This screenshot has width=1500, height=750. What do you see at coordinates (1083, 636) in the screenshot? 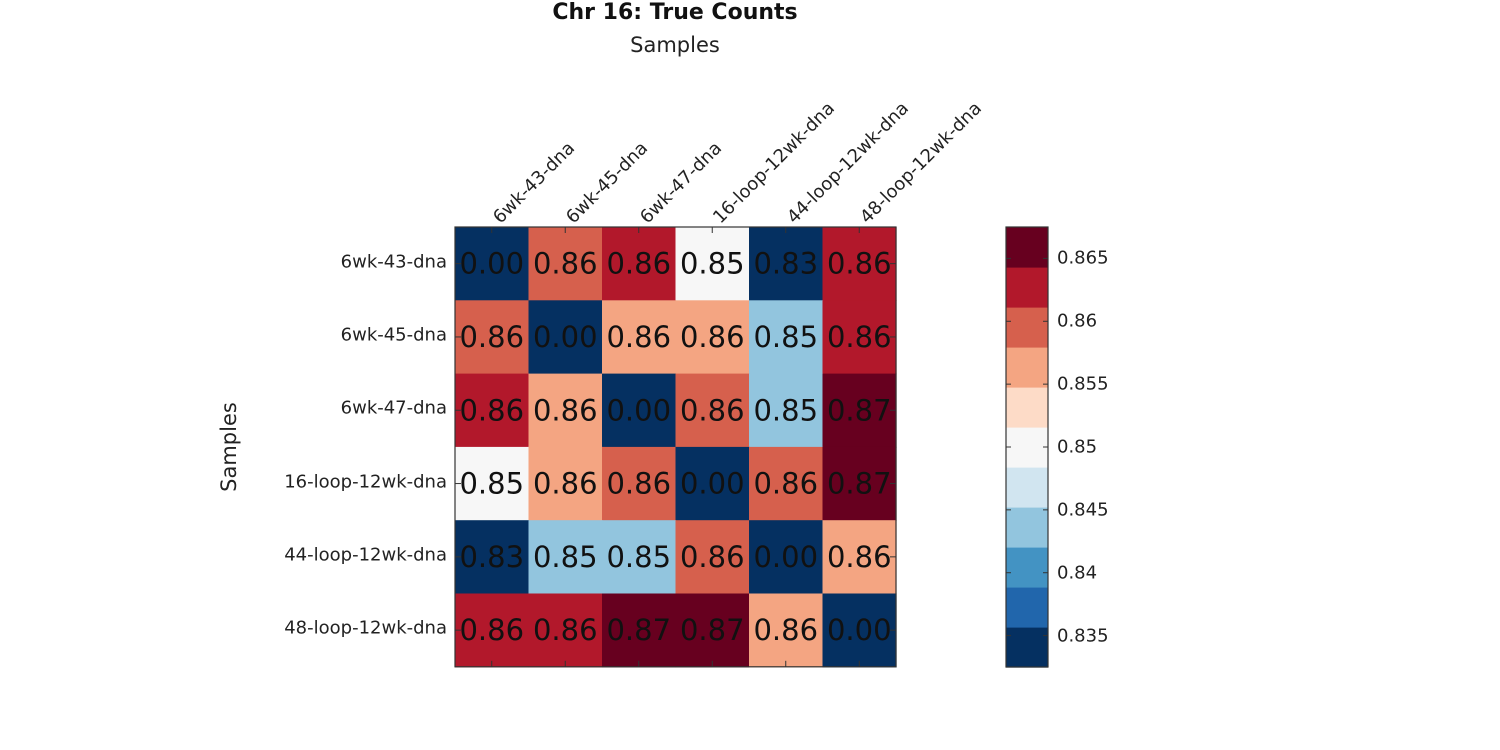
I see `colorbar-tick-label: 0.835` at bounding box center [1083, 636].